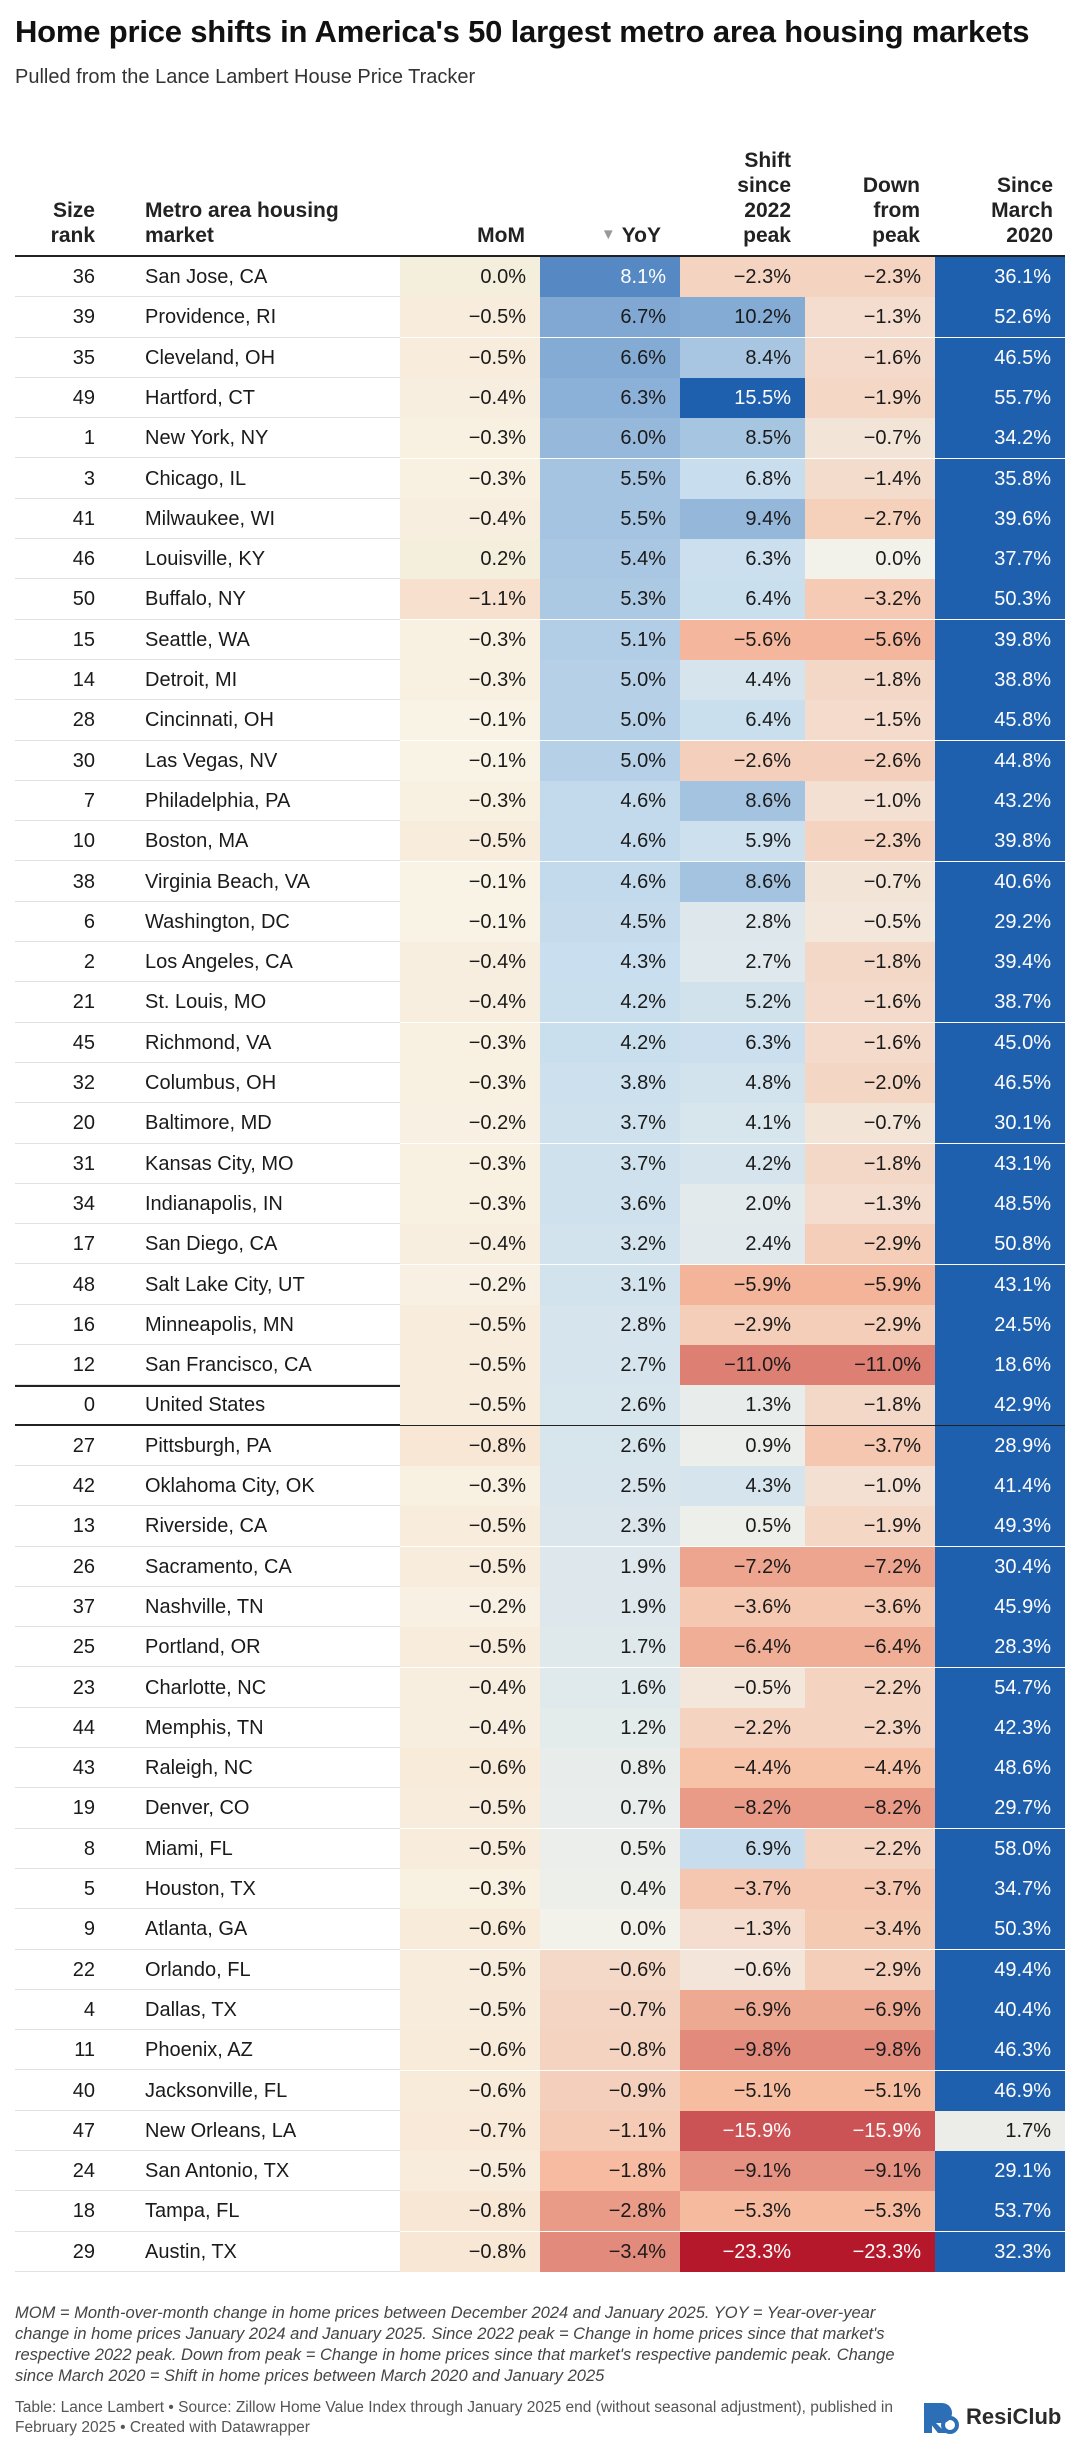  What do you see at coordinates (870, 1445) in the screenshot?
I see `down-cell: −3.7%` at bounding box center [870, 1445].